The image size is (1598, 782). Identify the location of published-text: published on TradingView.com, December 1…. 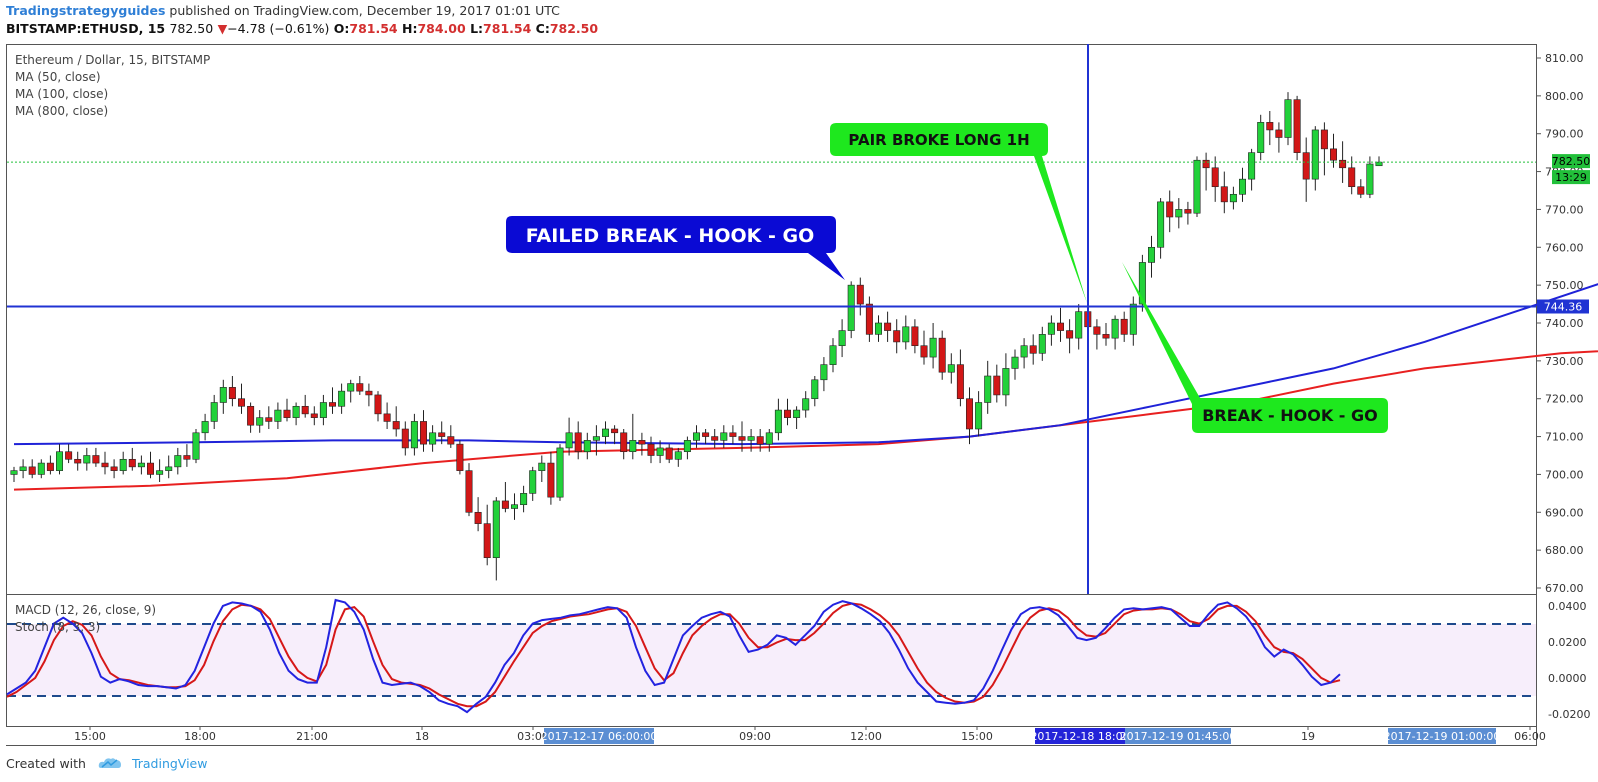
(364, 10).